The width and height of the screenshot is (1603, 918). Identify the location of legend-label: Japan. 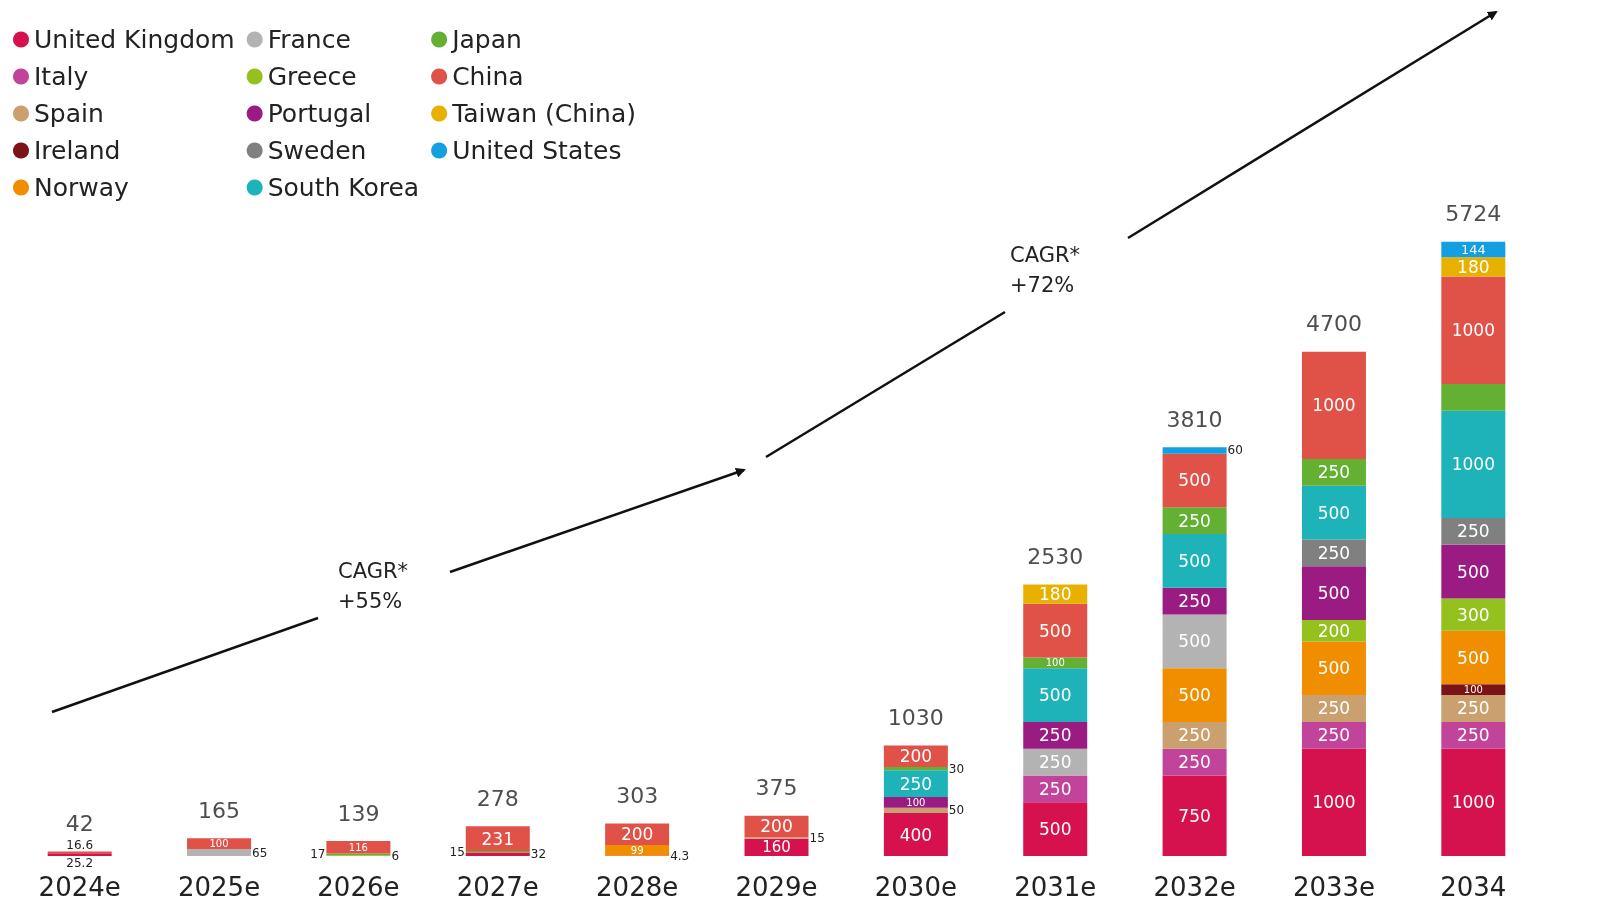
(486, 39).